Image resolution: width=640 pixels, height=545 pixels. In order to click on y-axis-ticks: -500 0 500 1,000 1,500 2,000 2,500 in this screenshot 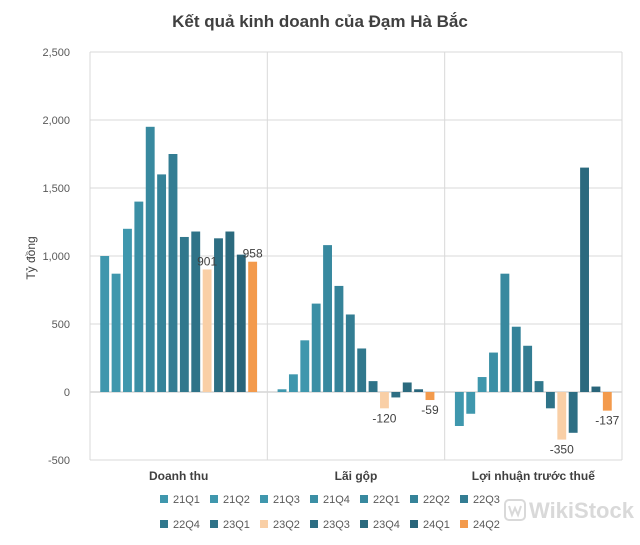, I will do `click(56, 257)`.